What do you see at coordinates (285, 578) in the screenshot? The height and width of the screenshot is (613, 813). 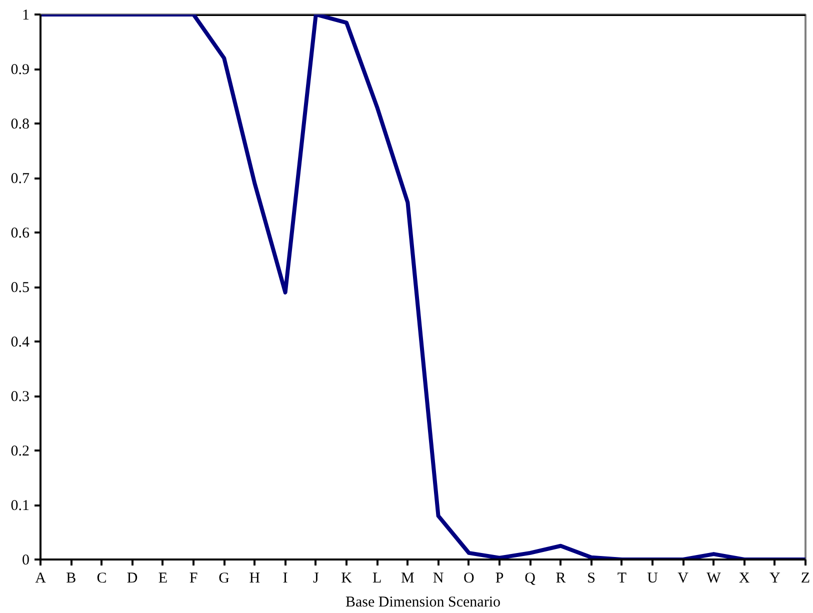 I see `x-tick-label: I` at bounding box center [285, 578].